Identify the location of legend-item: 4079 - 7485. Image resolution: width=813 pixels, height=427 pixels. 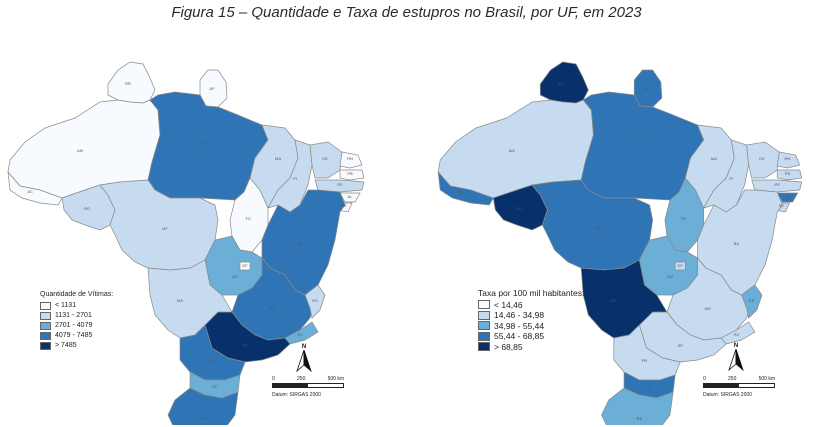
(76, 336).